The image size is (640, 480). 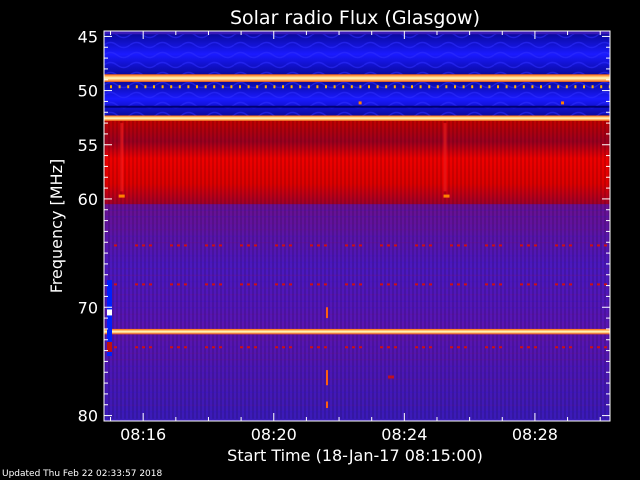 I want to click on x-tick-label: 08:24, so click(x=404, y=434).